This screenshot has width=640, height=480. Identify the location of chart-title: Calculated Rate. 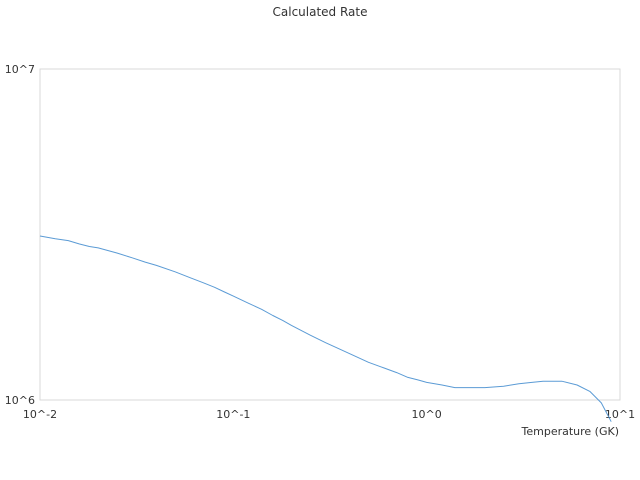
(320, 12).